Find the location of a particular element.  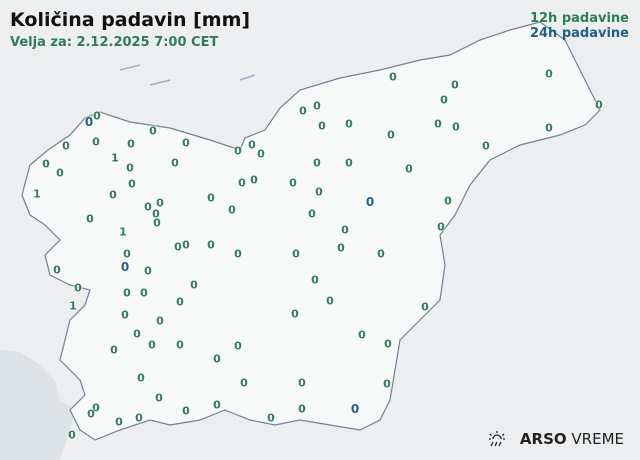

arso-logo: ARSO VREME is located at coordinates (556, 439).